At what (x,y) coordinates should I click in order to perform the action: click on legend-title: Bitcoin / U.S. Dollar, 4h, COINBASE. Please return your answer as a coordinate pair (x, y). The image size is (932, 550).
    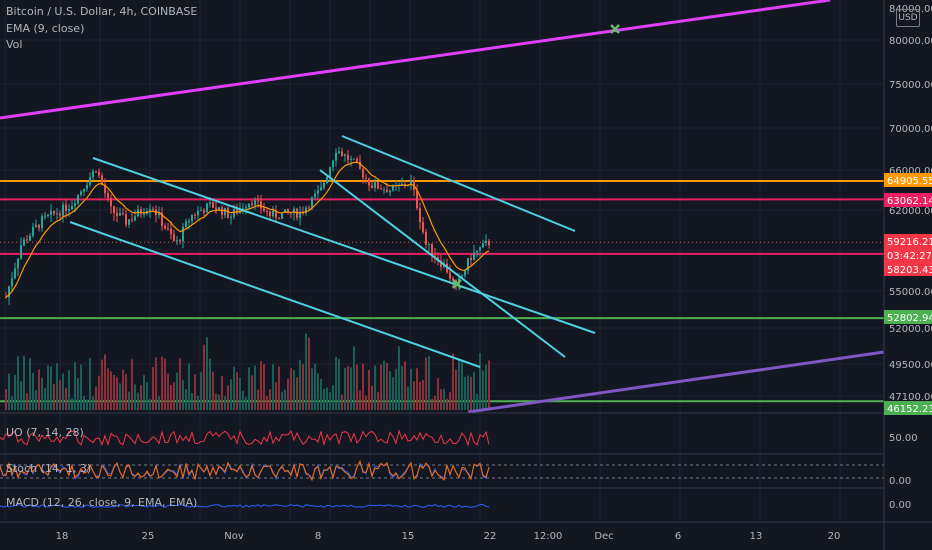
    Looking at the image, I should click on (101, 11).